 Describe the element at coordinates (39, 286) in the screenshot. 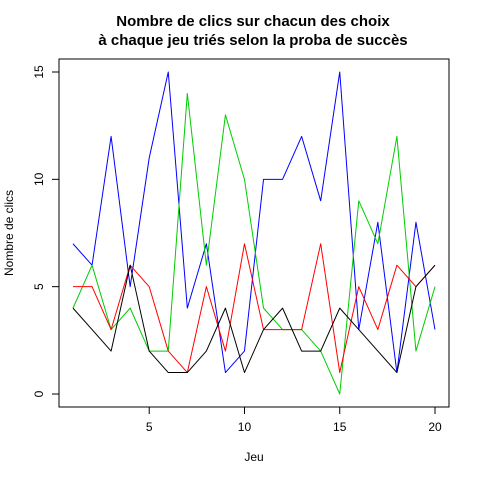

I see `y-tick-label: 5` at that location.